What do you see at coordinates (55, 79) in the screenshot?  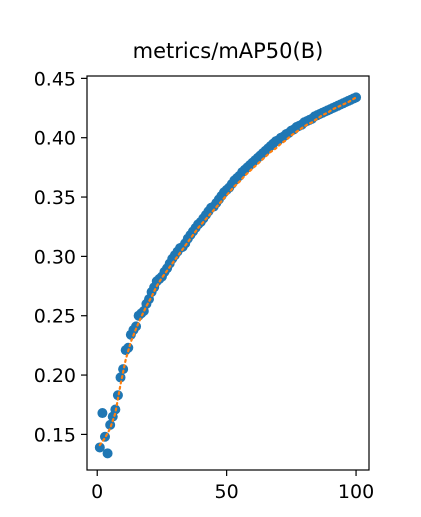 I see `y-tick-label: 0.45` at bounding box center [55, 79].